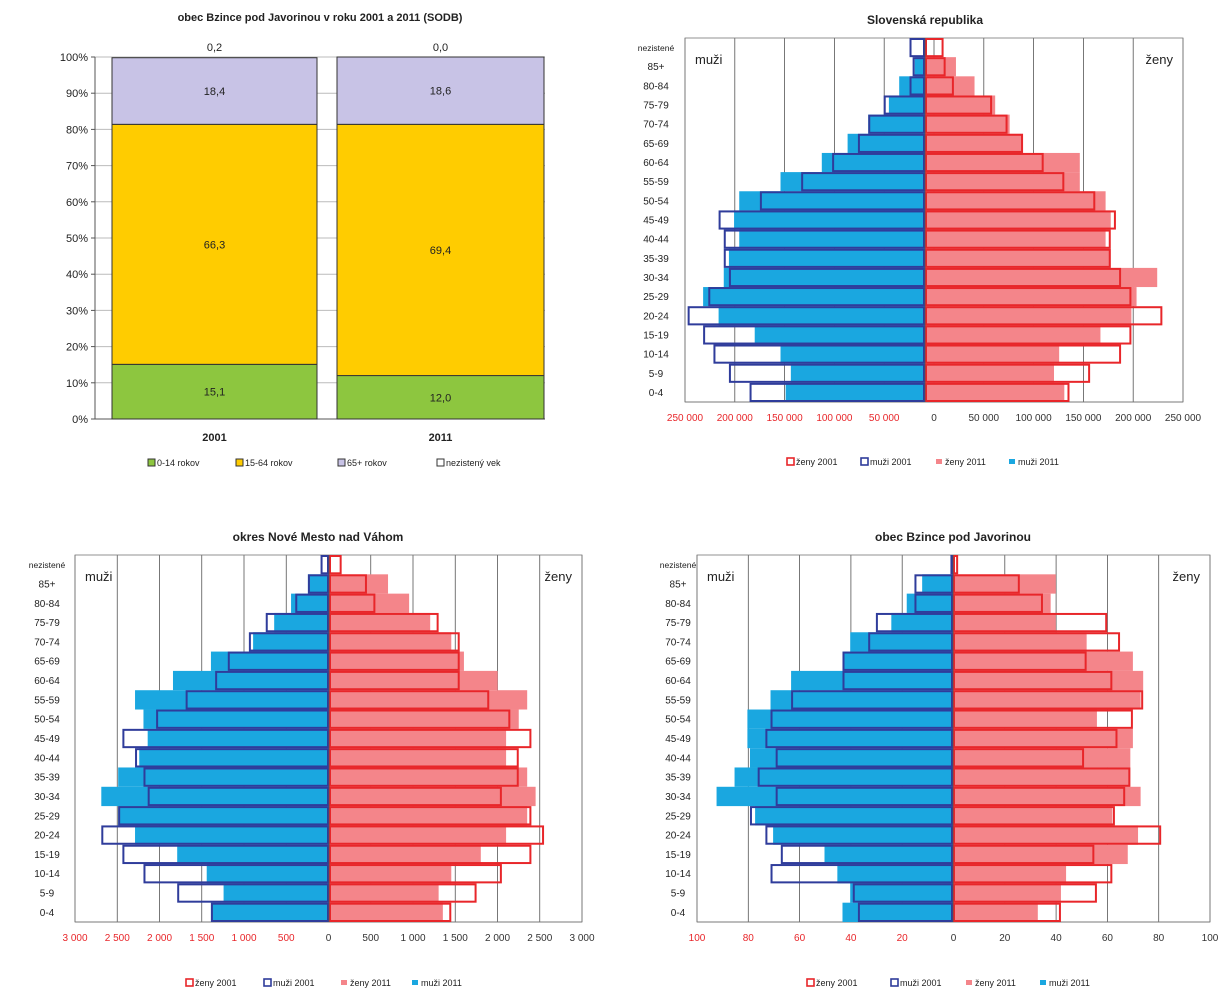 This screenshot has height=990, width=1221. What do you see at coordinates (656, 335) in the screenshot?
I see `age-label: 15-19` at bounding box center [656, 335].